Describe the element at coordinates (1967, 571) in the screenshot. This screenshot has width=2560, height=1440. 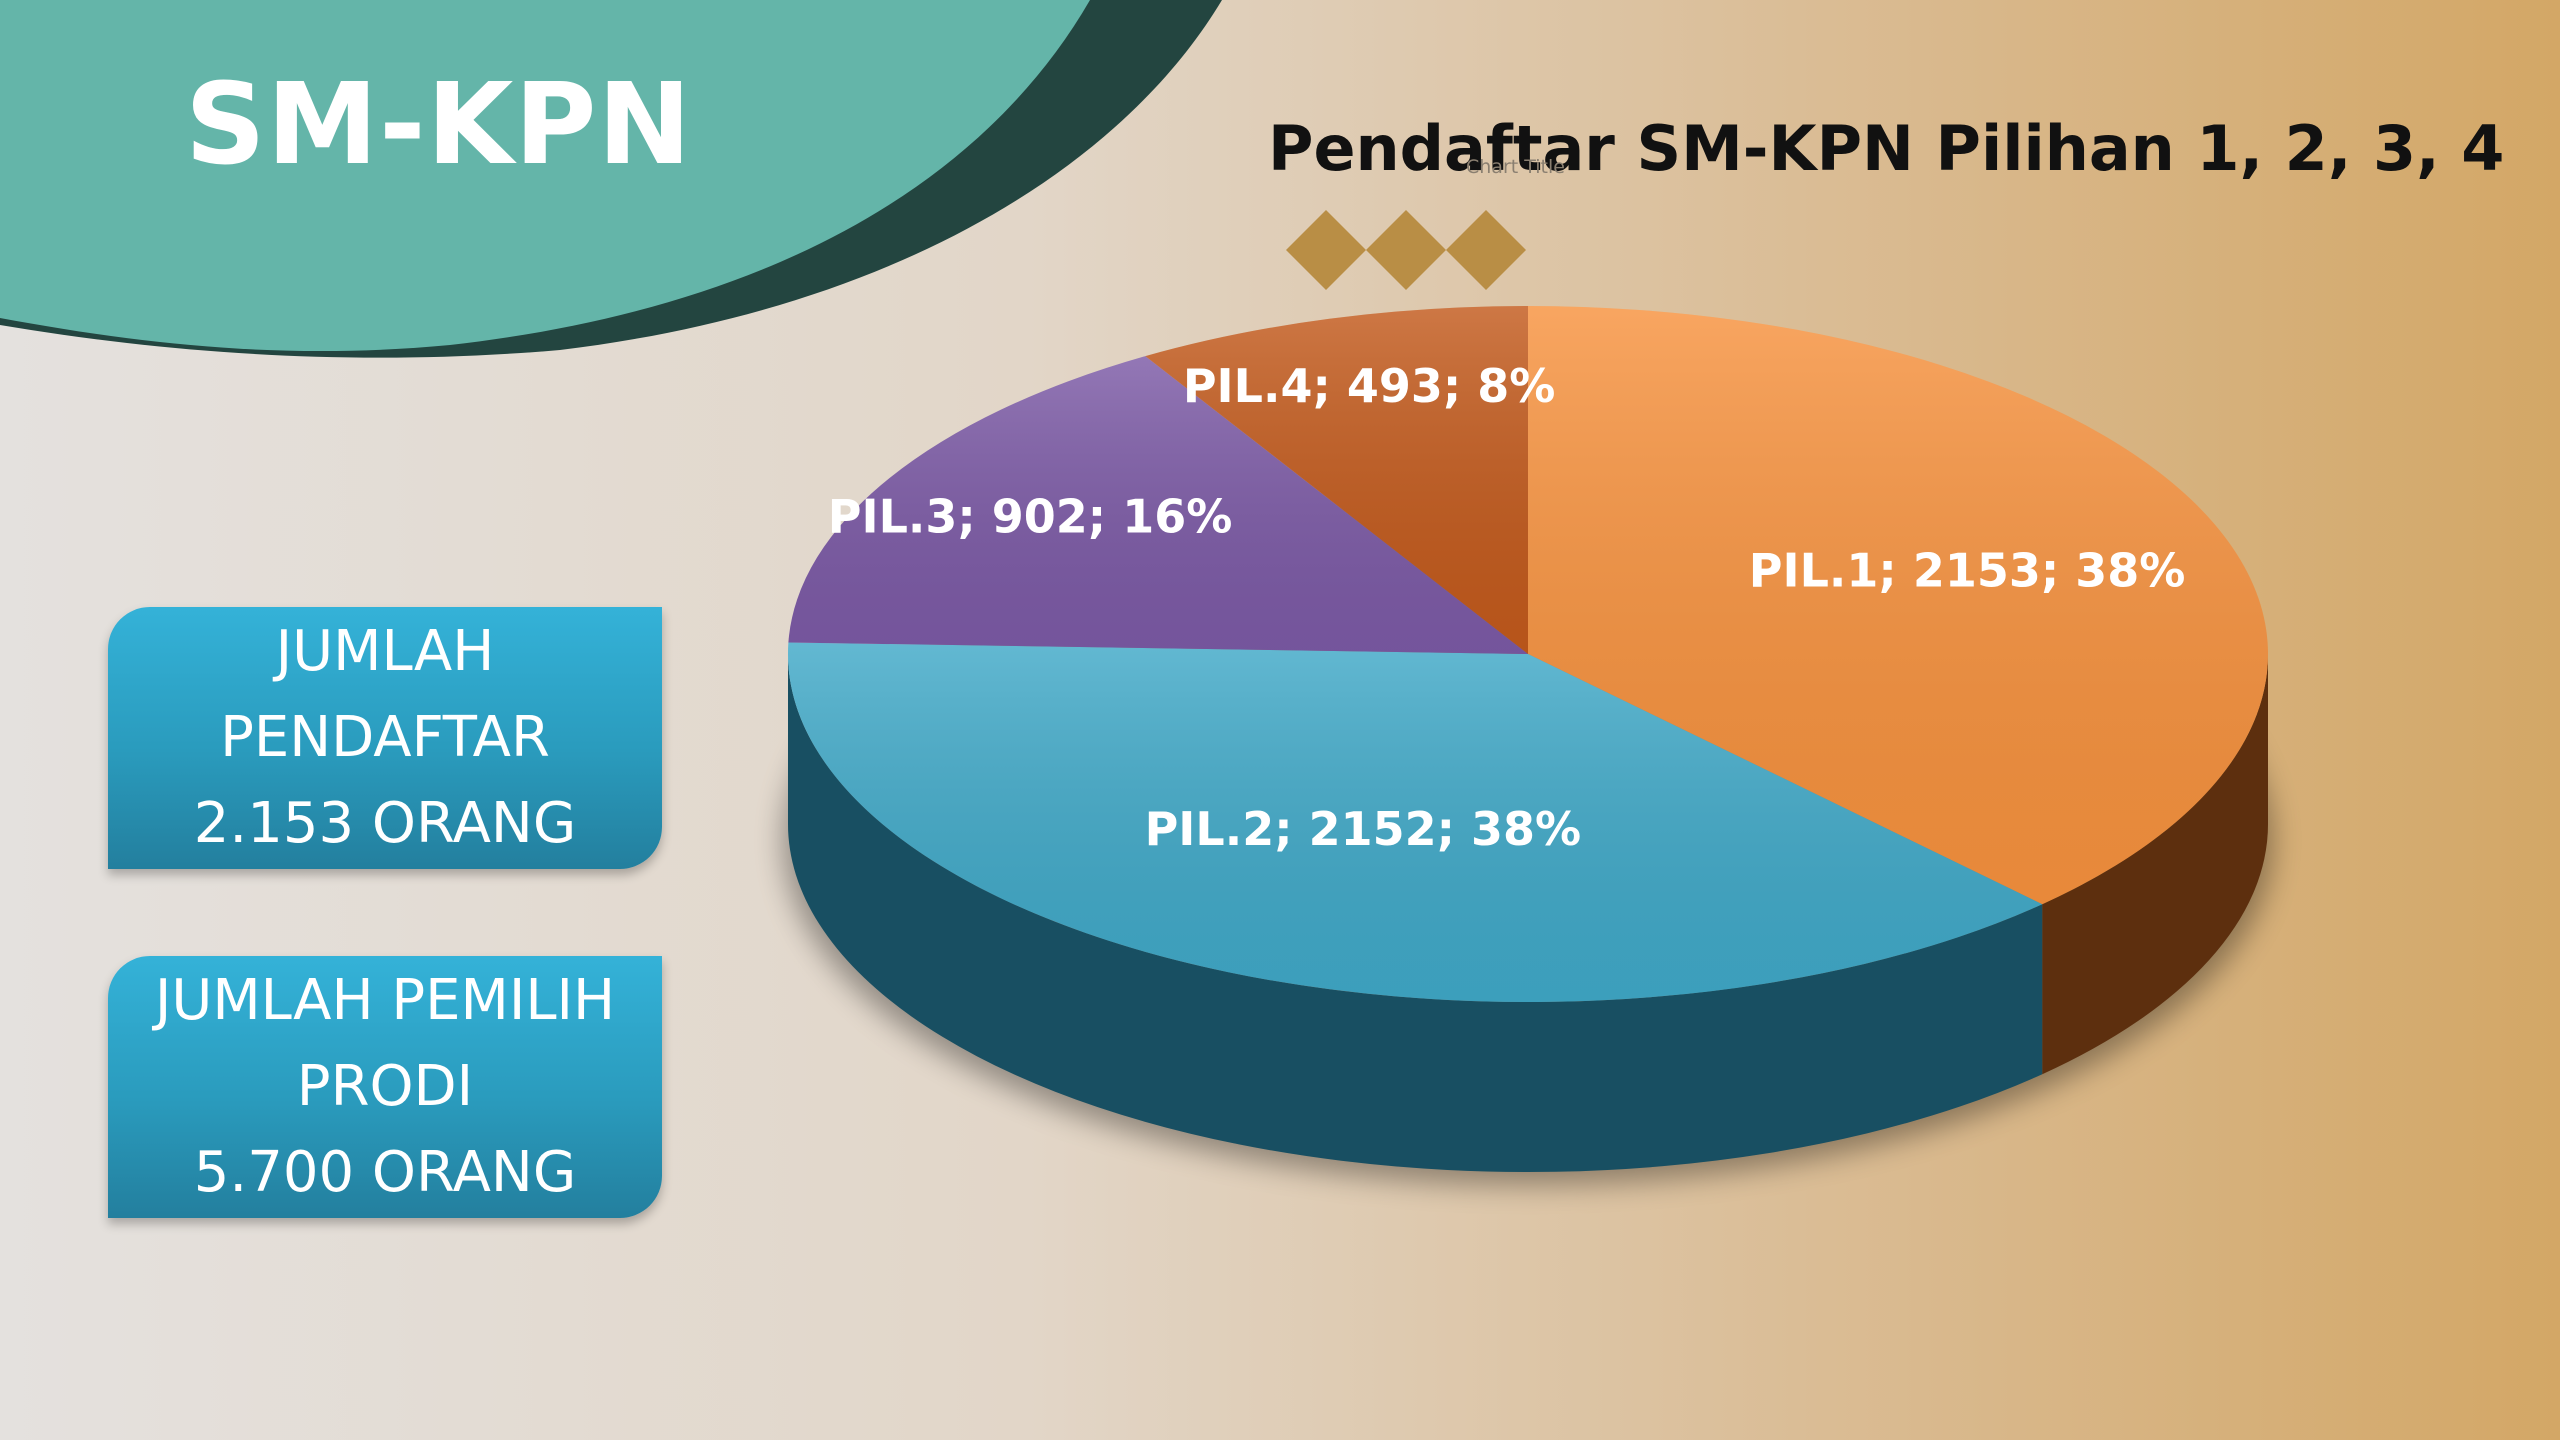
I see `pie-label-pil1: PIL.1; 2153; 38%` at that location.